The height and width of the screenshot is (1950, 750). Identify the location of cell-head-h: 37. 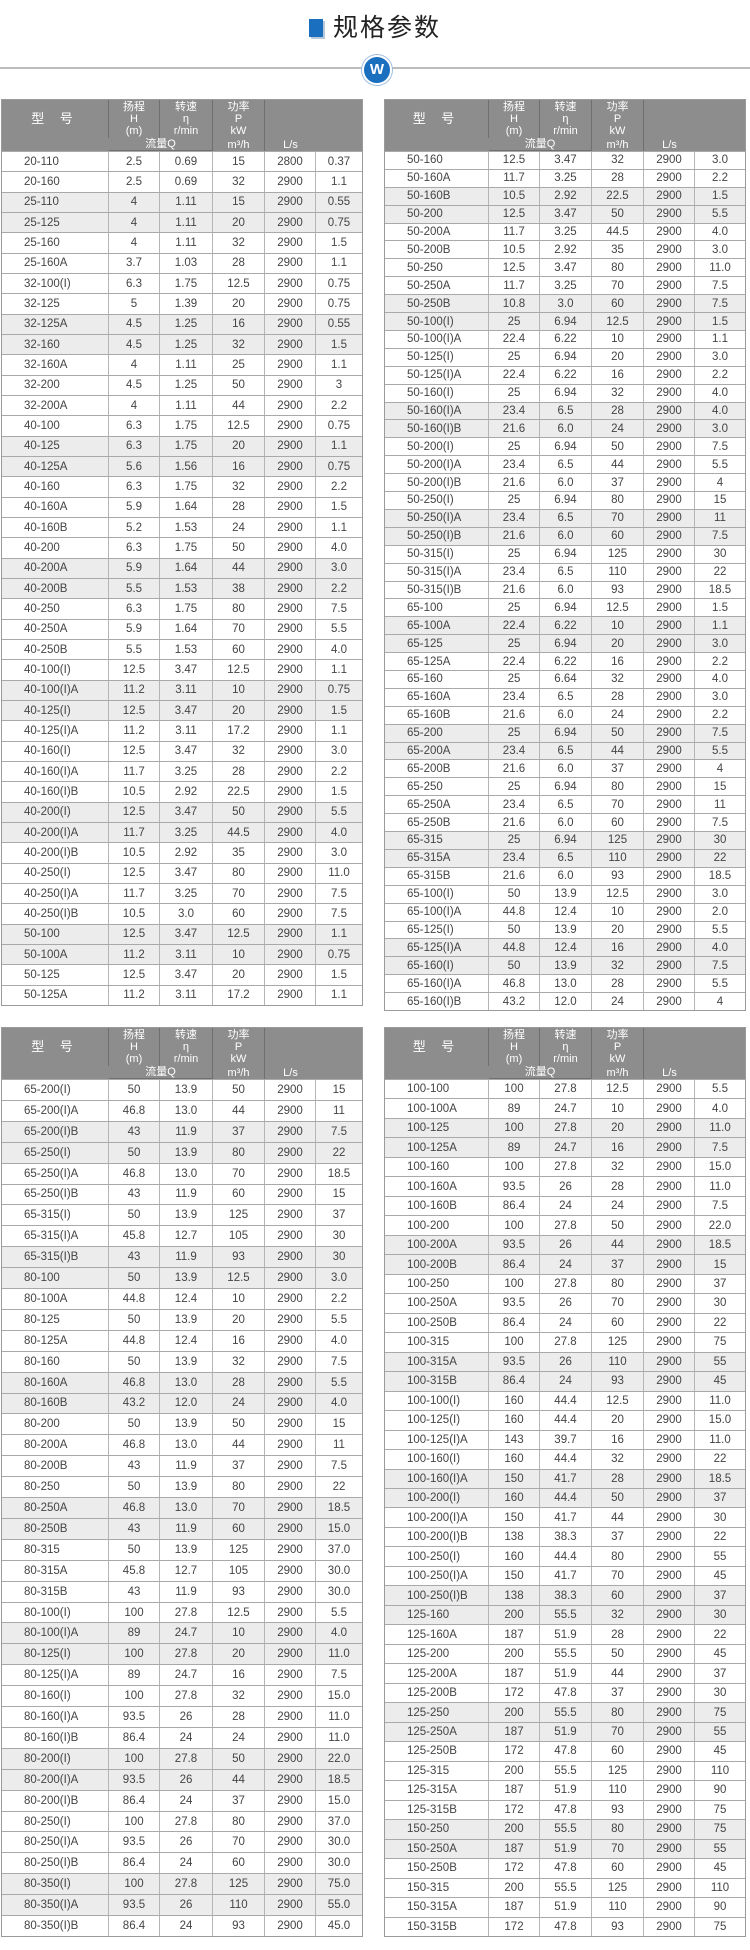
(618, 1693).